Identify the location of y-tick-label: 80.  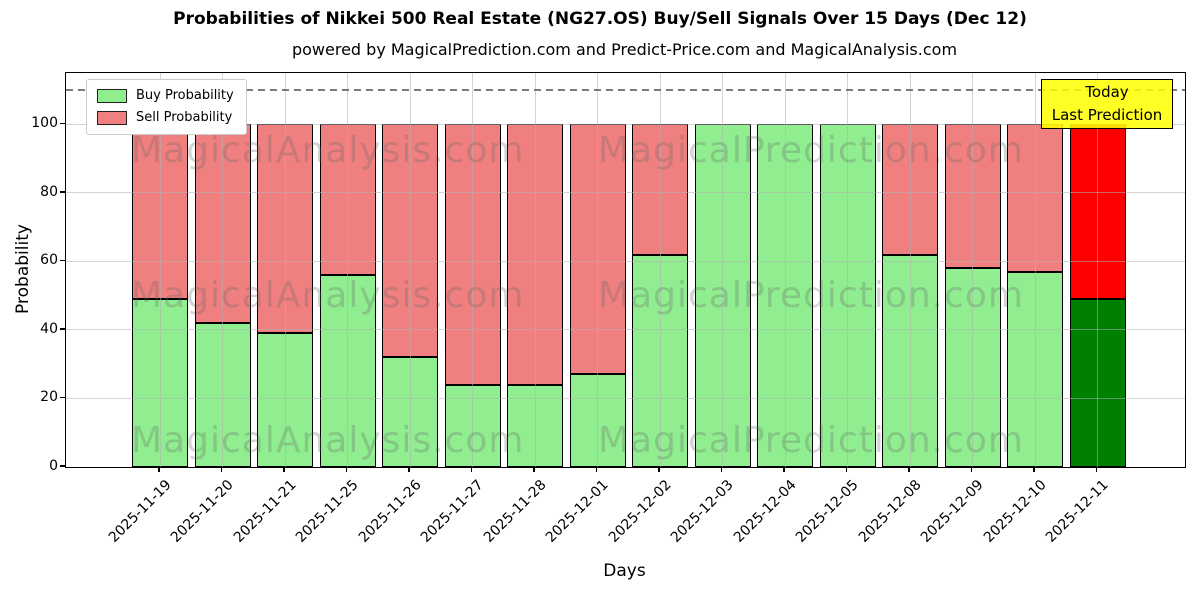
(49, 191).